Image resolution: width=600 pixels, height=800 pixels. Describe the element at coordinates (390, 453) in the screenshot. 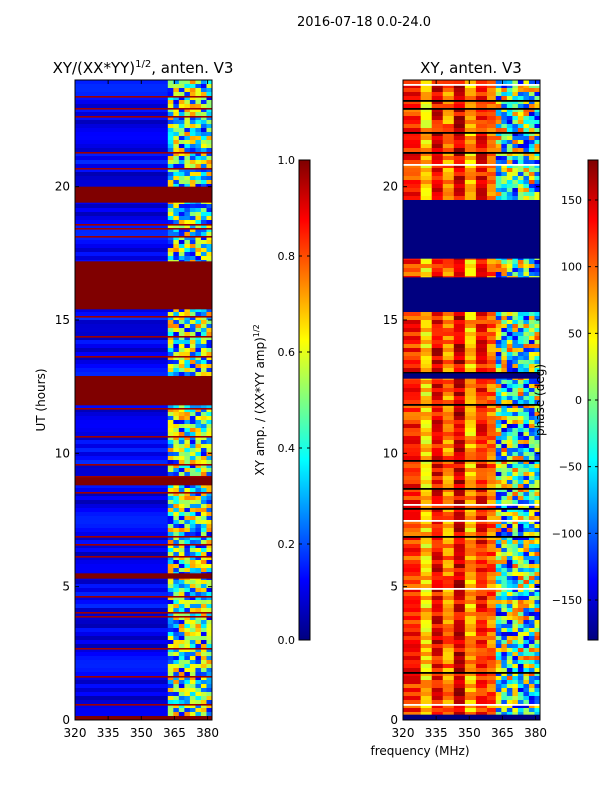

I see `y-tick-label: 10` at that location.